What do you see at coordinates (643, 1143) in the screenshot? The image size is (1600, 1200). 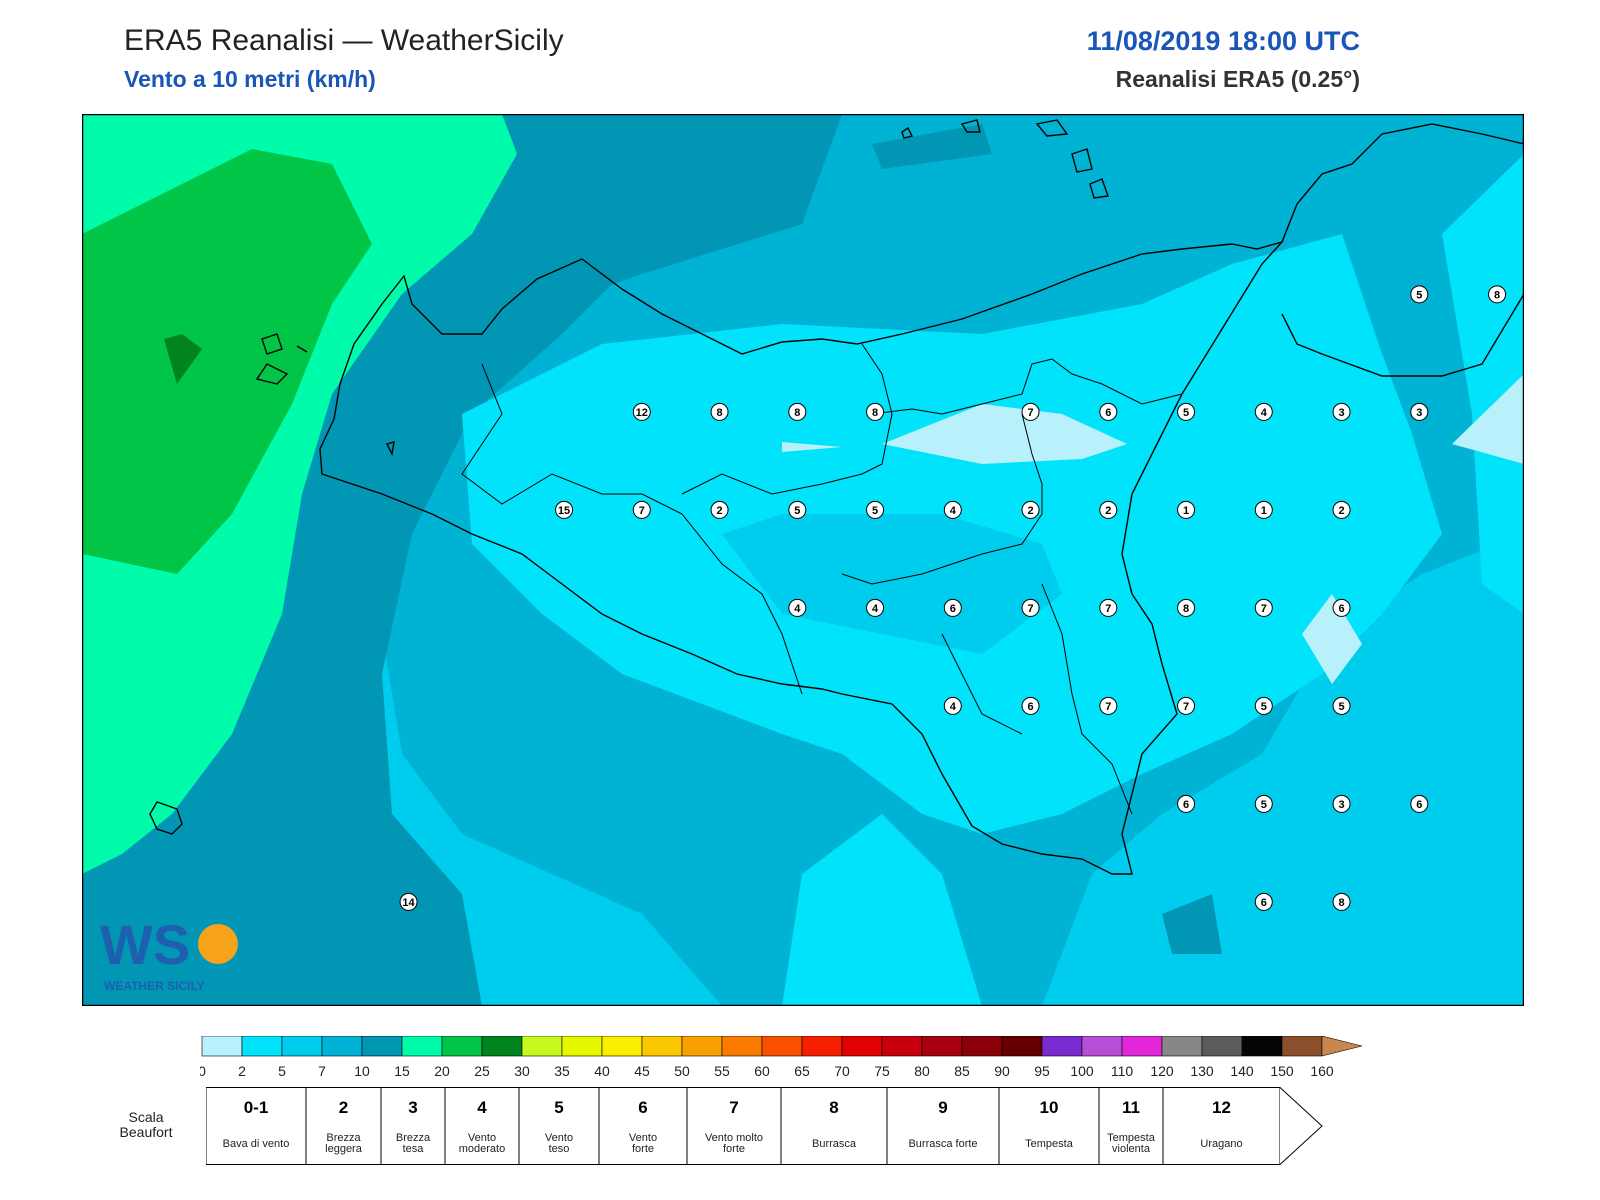 I see `beaufort-description: Vento forte` at bounding box center [643, 1143].